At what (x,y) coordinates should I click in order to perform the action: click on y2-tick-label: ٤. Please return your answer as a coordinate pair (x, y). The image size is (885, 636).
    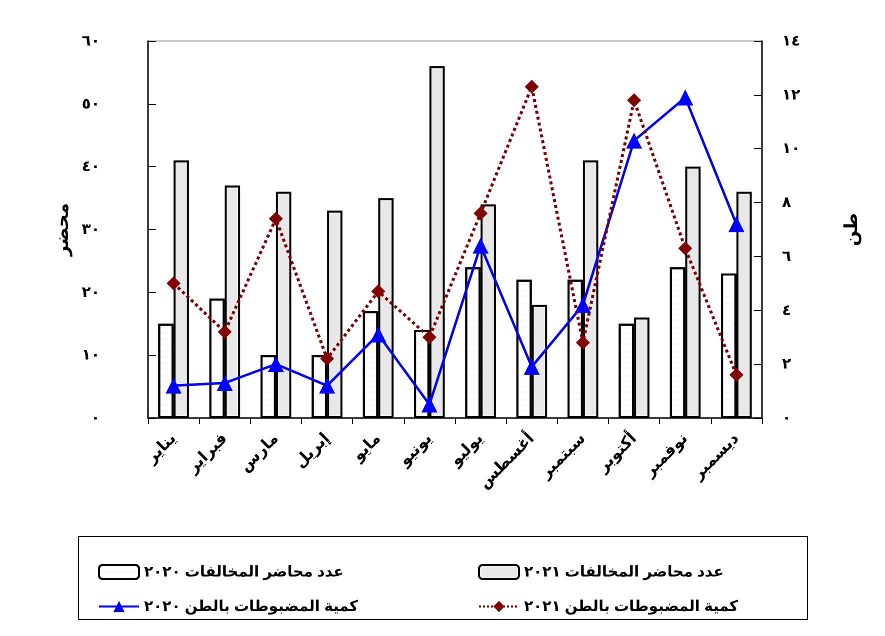
    Looking at the image, I should click on (787, 310).